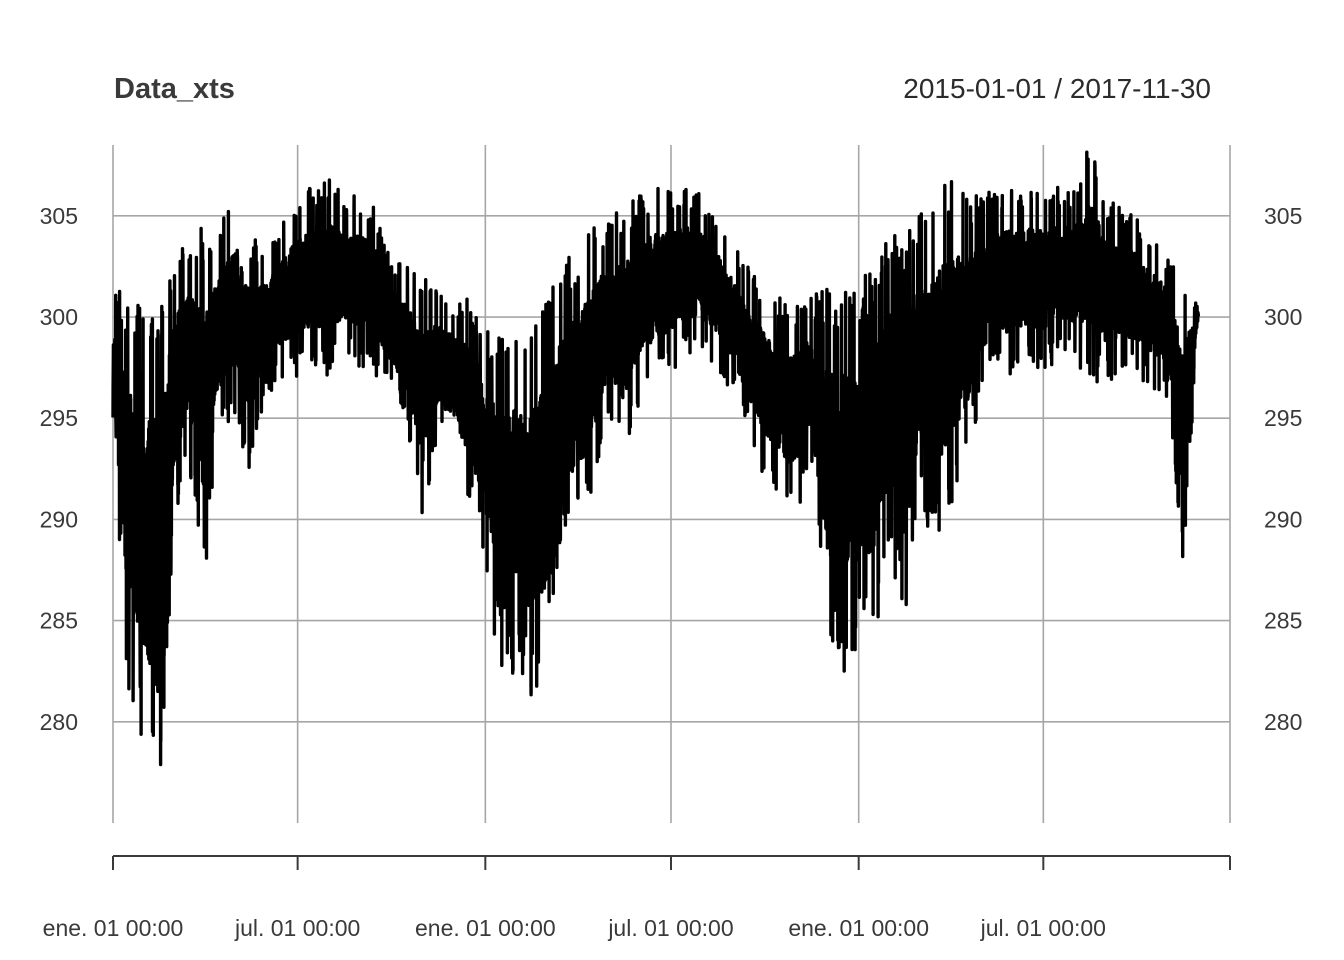 The image size is (1344, 960). What do you see at coordinates (1283, 418) in the screenshot?
I see `y-tick-label-right: 295` at bounding box center [1283, 418].